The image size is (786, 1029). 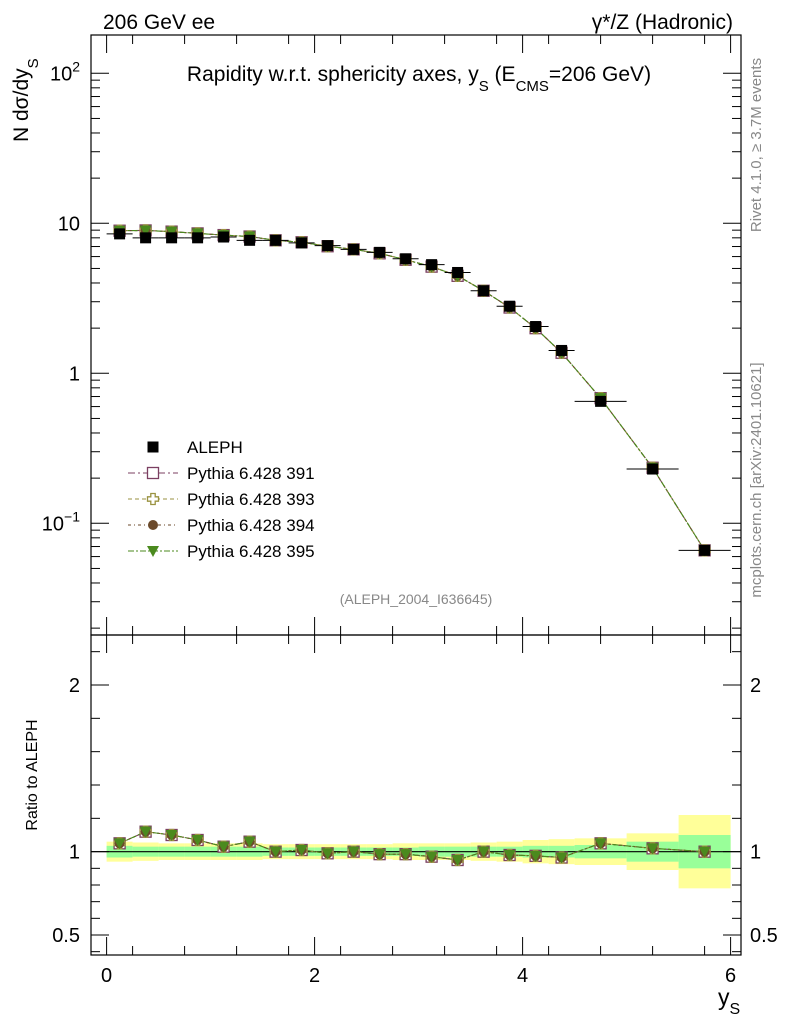 I want to click on y-ratio-tick-label-r-2: 0.5, so click(x=764, y=936).